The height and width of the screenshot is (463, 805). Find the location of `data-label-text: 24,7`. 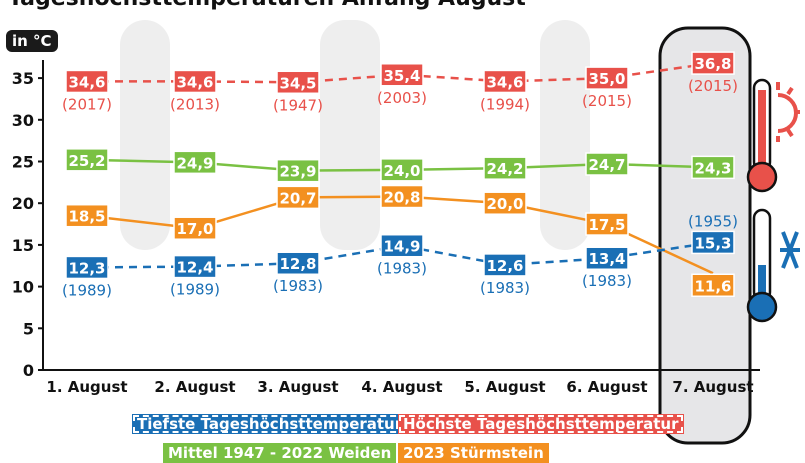

data-label-text: 24,7 is located at coordinates (606, 165).